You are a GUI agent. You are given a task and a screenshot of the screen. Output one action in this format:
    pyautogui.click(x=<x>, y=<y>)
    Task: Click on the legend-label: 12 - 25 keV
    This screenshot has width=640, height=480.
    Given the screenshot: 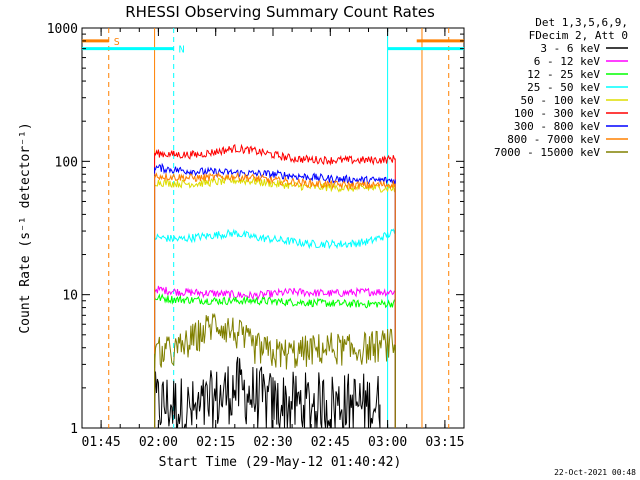 What is the action you would take?
    pyautogui.click(x=563, y=74)
    